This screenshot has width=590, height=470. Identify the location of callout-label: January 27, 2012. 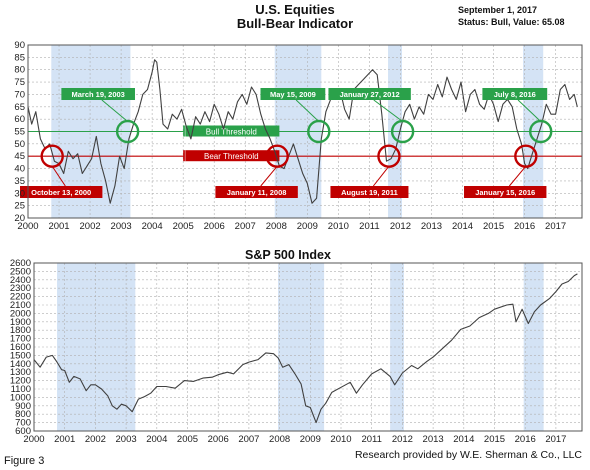
(370, 94).